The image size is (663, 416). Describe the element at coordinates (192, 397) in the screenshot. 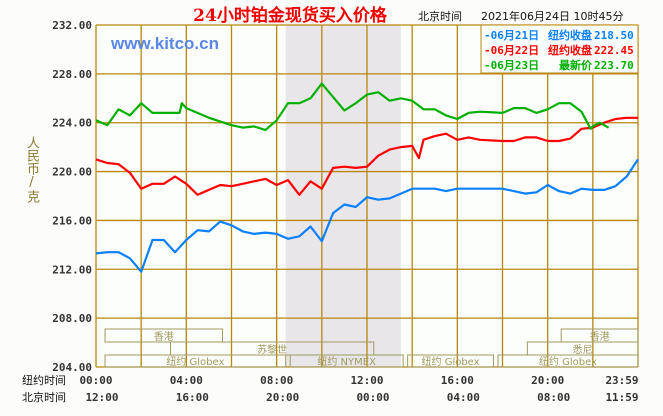

I see `x-tick-label-beijing: 16:00` at that location.